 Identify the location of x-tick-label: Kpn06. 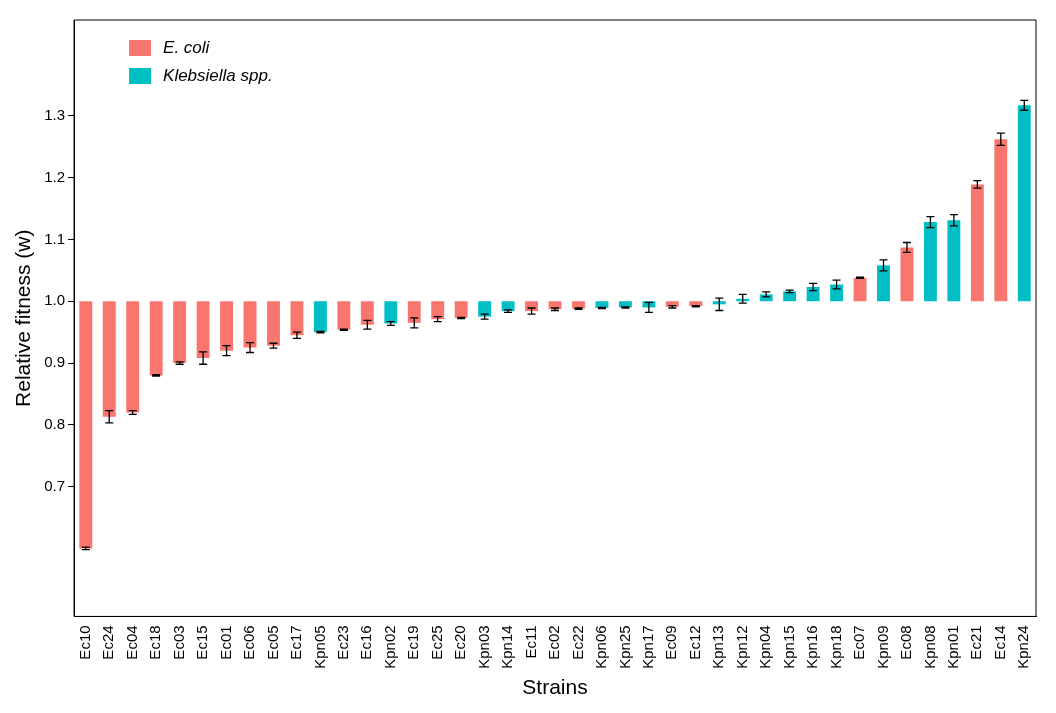
(601, 647).